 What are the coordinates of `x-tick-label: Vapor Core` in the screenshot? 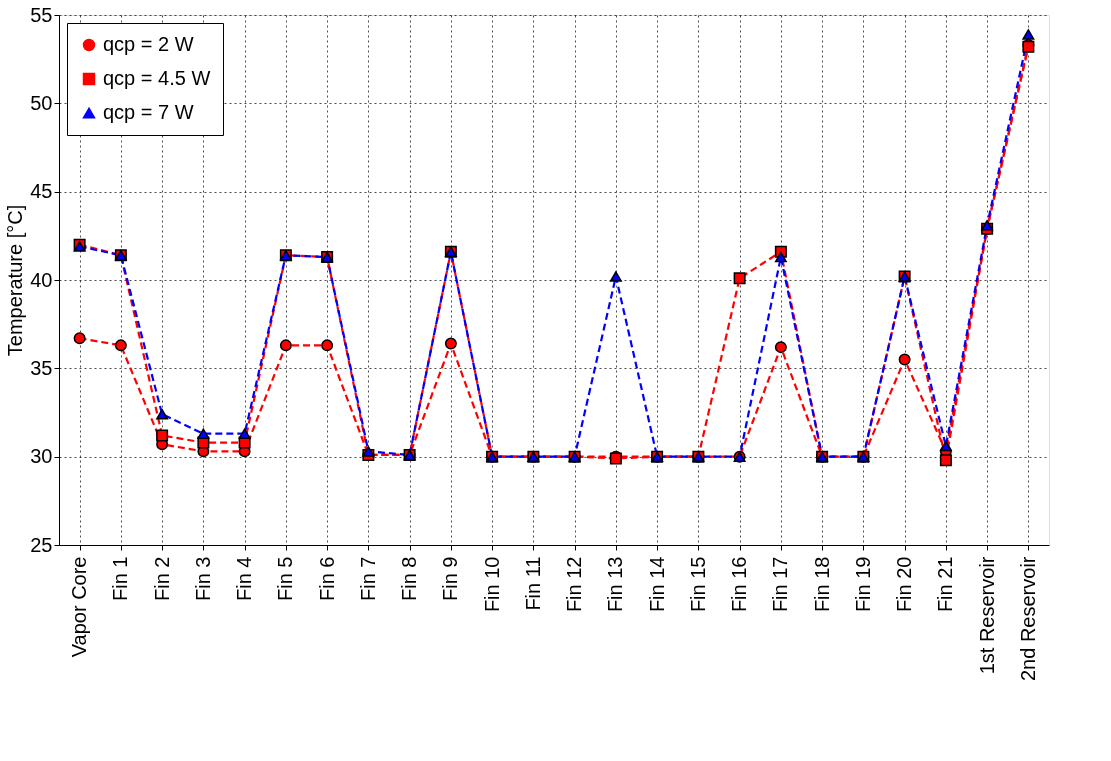 It's located at (79, 607).